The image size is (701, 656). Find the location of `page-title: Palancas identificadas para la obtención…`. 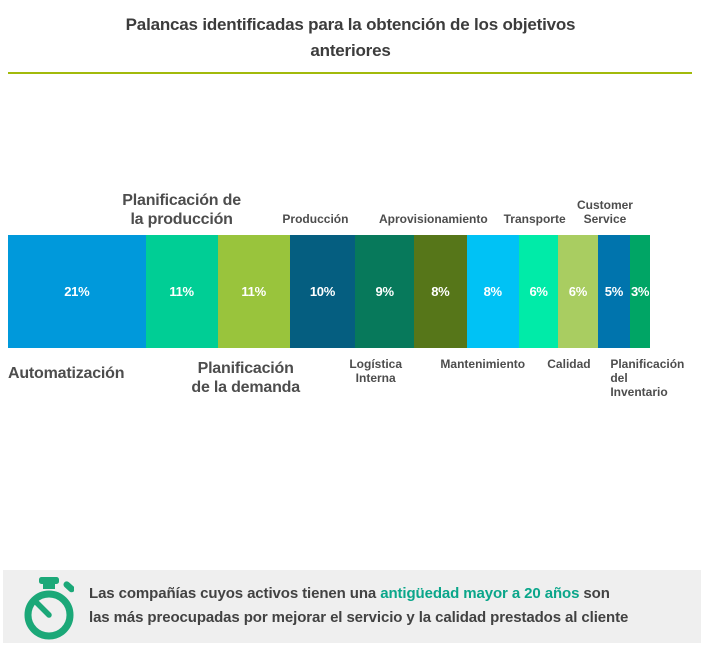

page-title: Palancas identificadas para la obtención… is located at coordinates (350, 38).